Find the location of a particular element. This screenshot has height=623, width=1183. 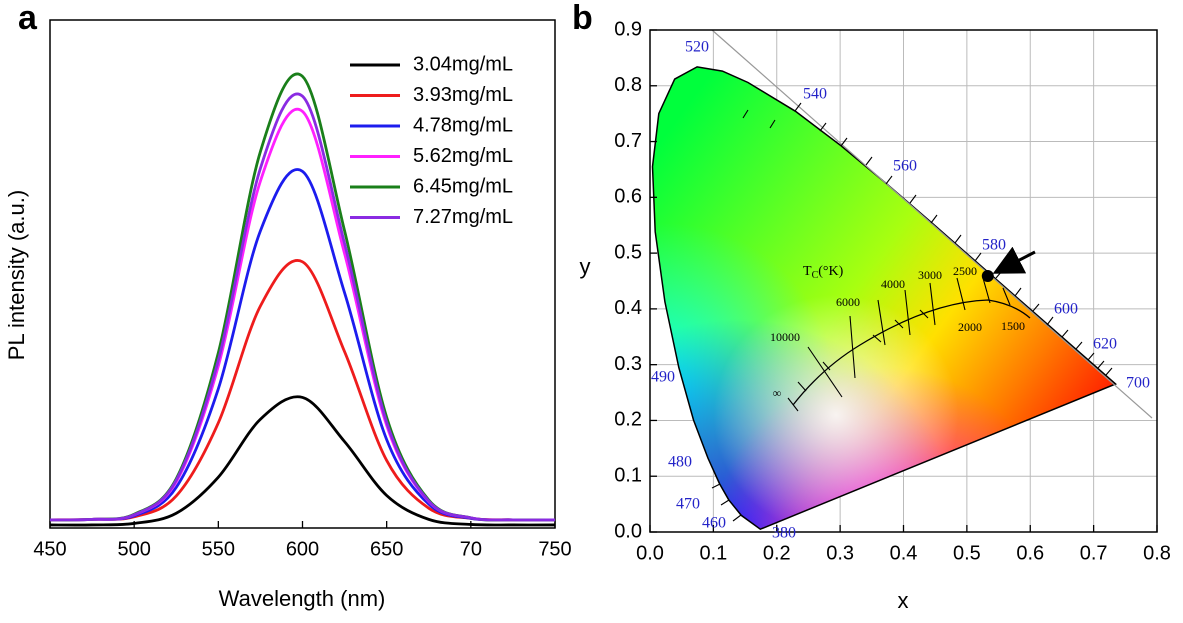

x-tick-label: 0.8 is located at coordinates (1157, 553).